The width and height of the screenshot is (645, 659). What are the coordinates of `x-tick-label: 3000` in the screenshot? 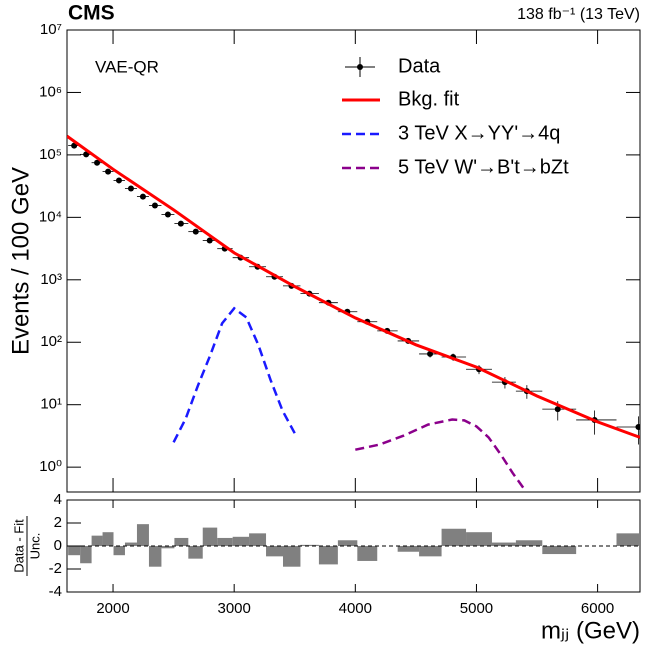 It's located at (233, 608).